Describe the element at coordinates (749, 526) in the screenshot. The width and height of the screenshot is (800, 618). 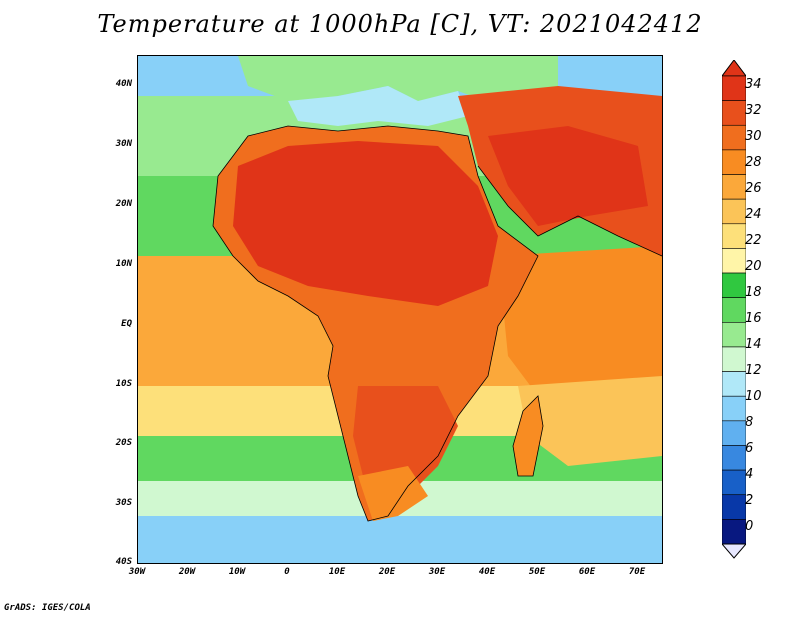
I see `colorbar-label: 0` at that location.